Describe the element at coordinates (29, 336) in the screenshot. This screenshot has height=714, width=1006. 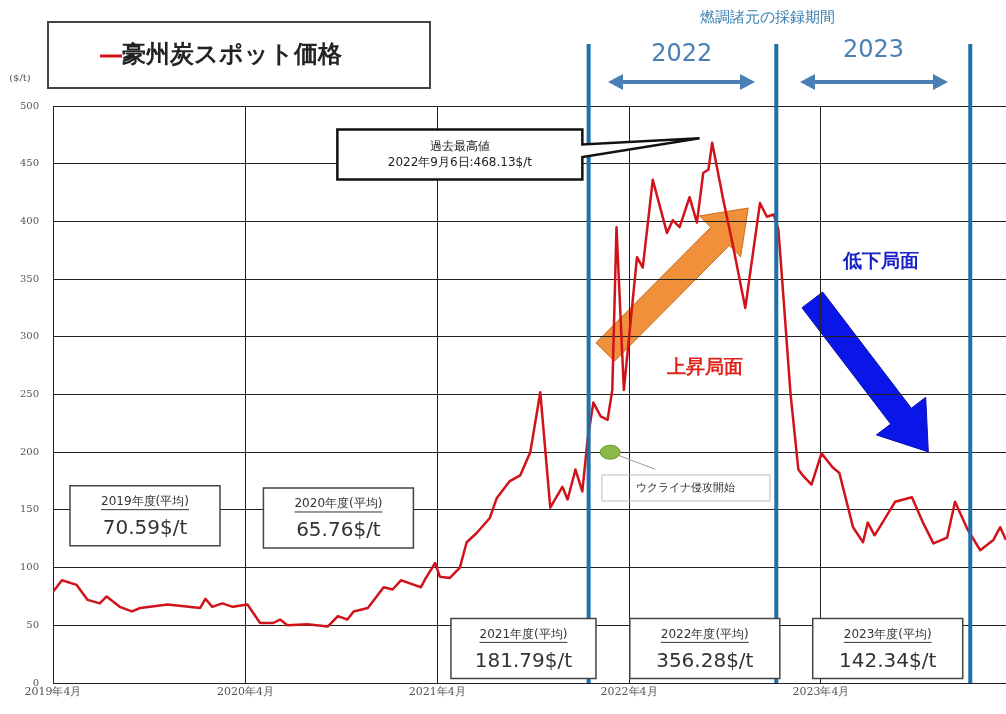
I see `y-tick-label: 300` at that location.